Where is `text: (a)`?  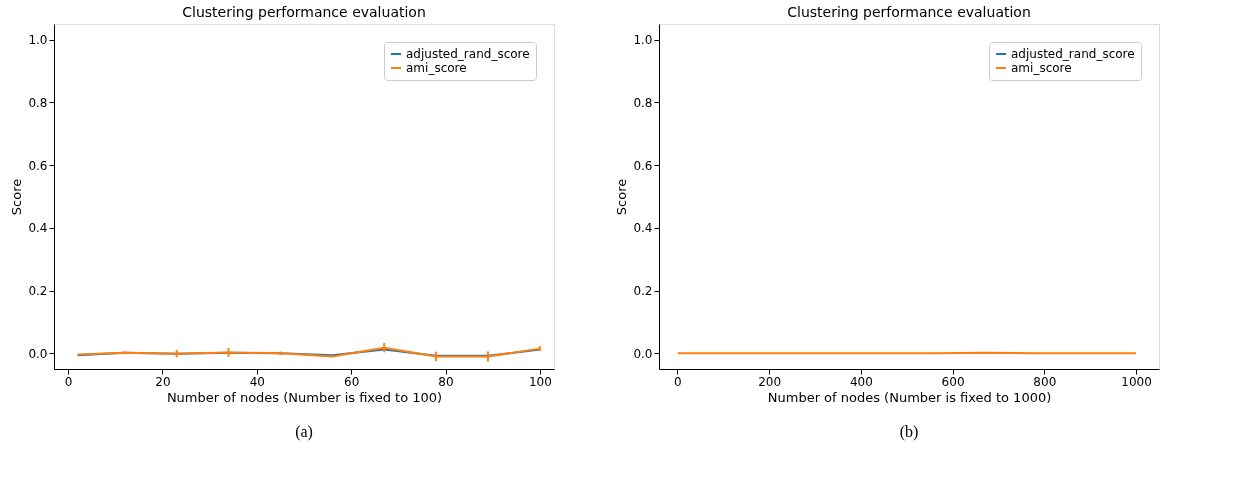
text: (a) is located at coordinates (304, 432).